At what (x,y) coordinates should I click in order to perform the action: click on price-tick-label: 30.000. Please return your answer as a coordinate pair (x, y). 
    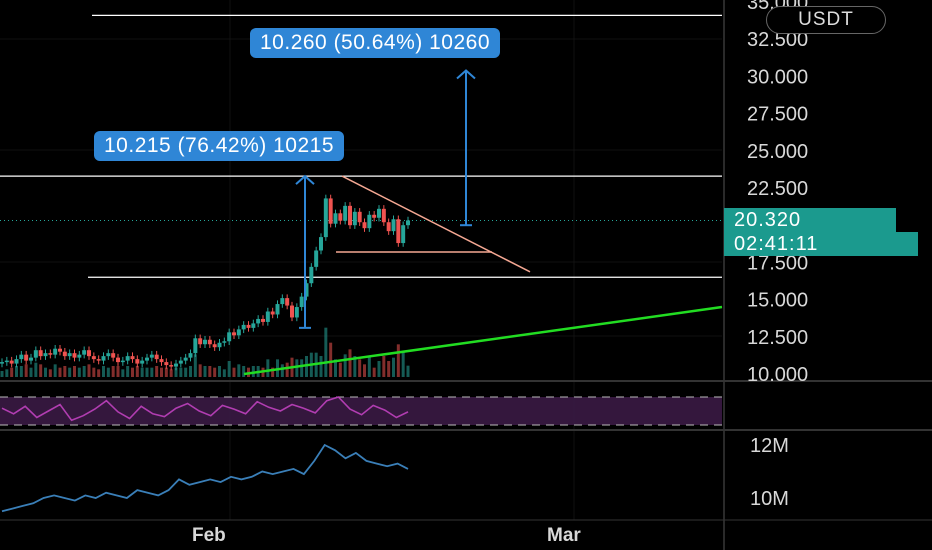
    Looking at the image, I should click on (777, 77).